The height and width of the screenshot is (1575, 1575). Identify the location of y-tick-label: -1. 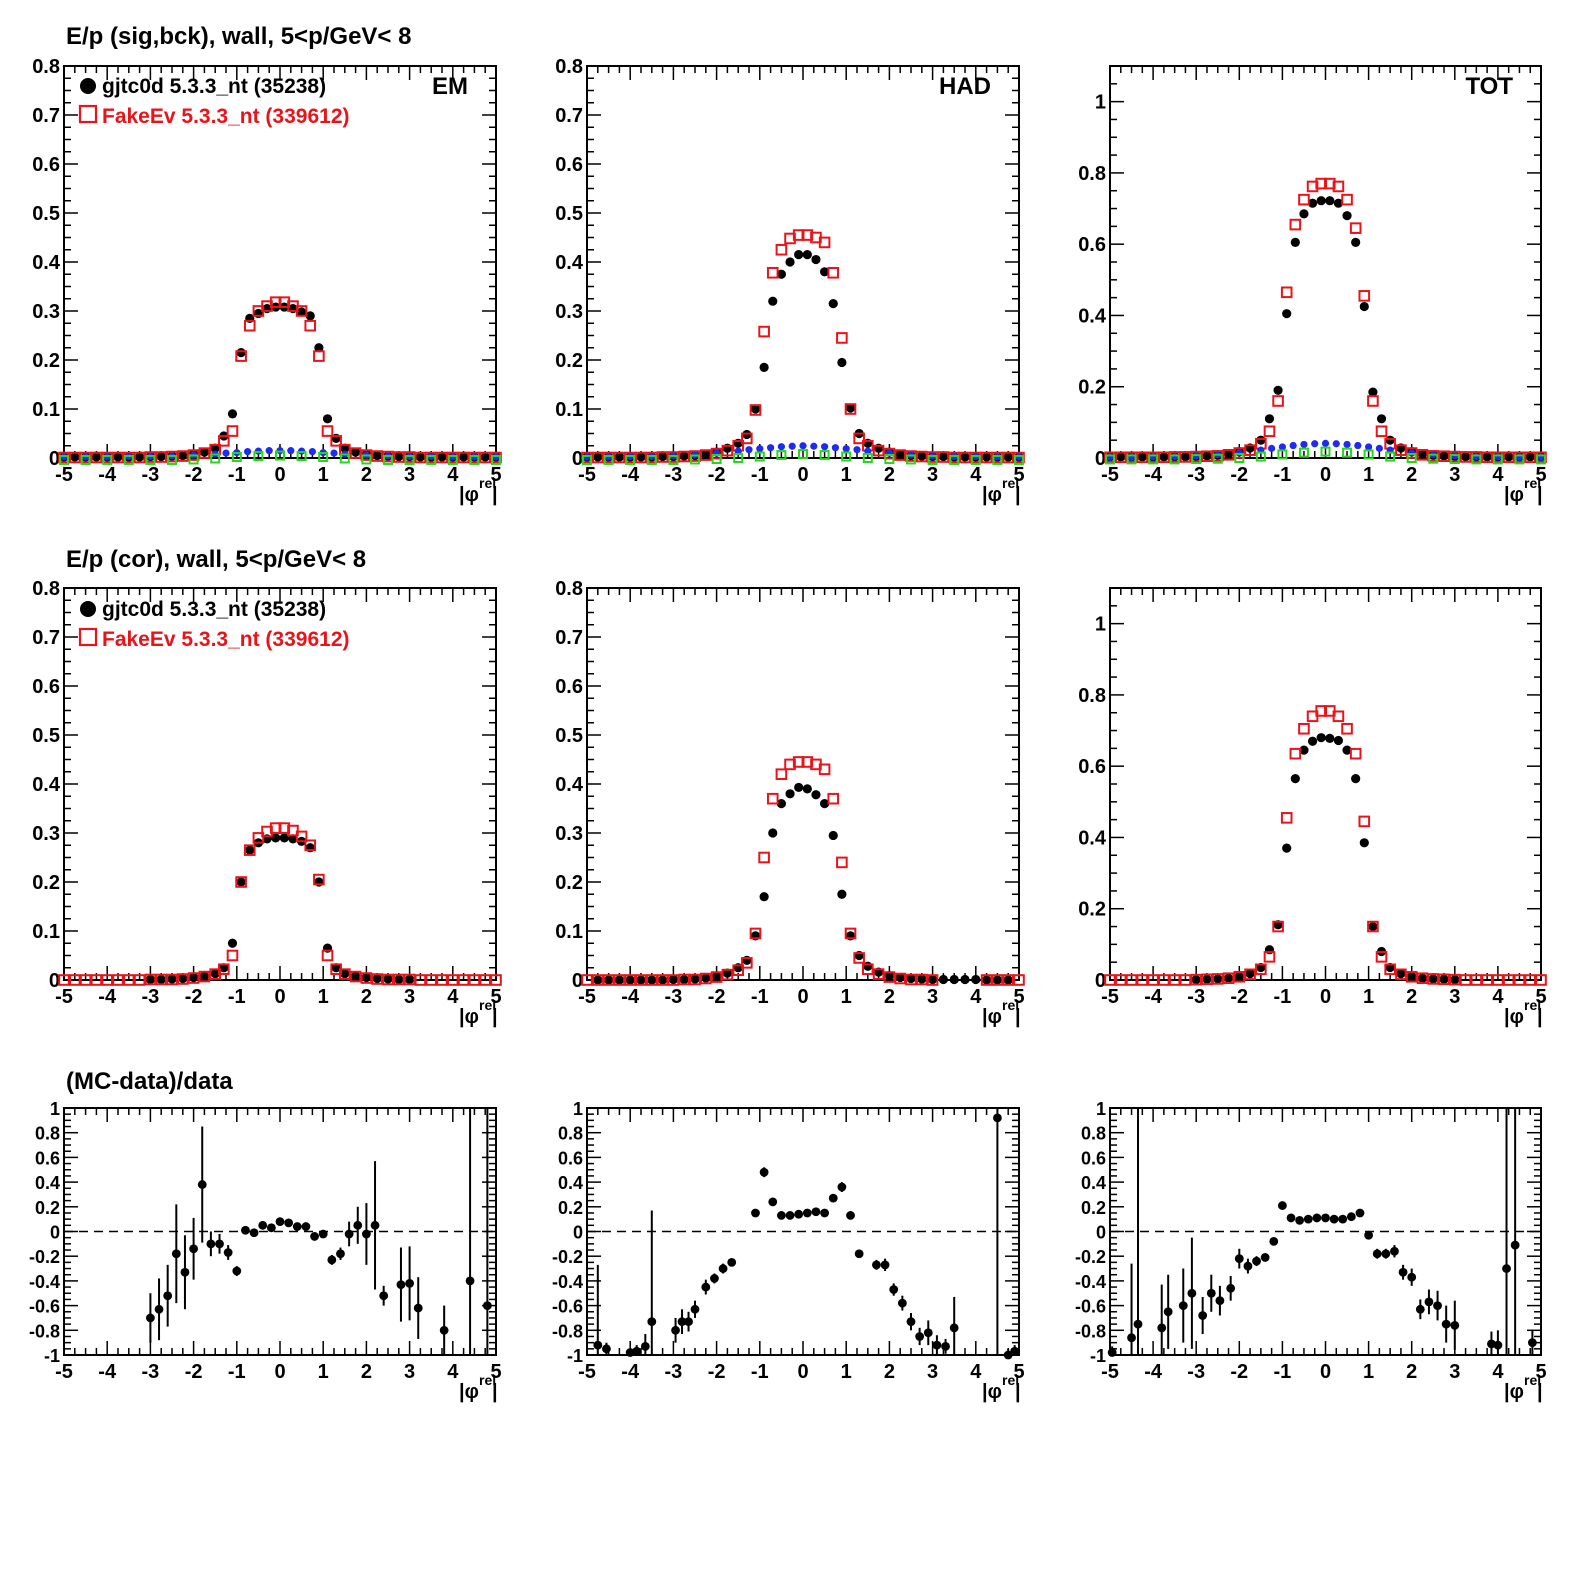
(575, 1356).